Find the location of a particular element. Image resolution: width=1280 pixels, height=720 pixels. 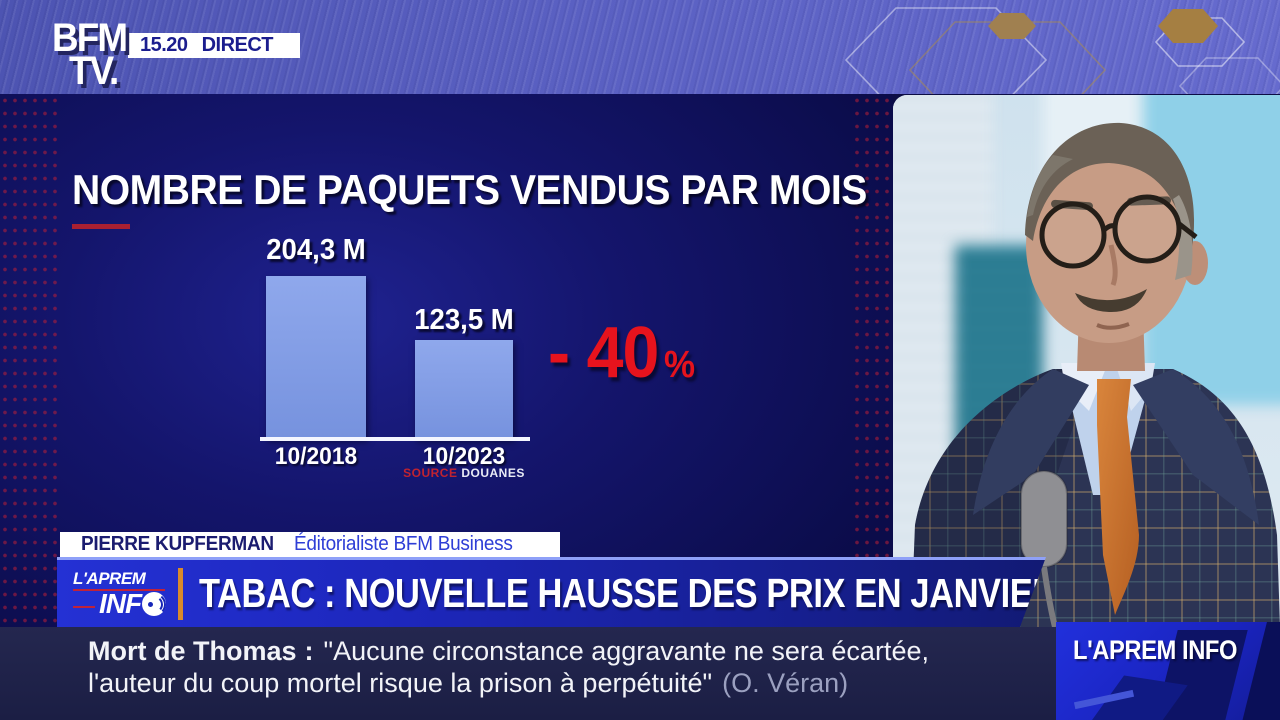

bar-value-2023: 123,5 M is located at coordinates (464, 320).